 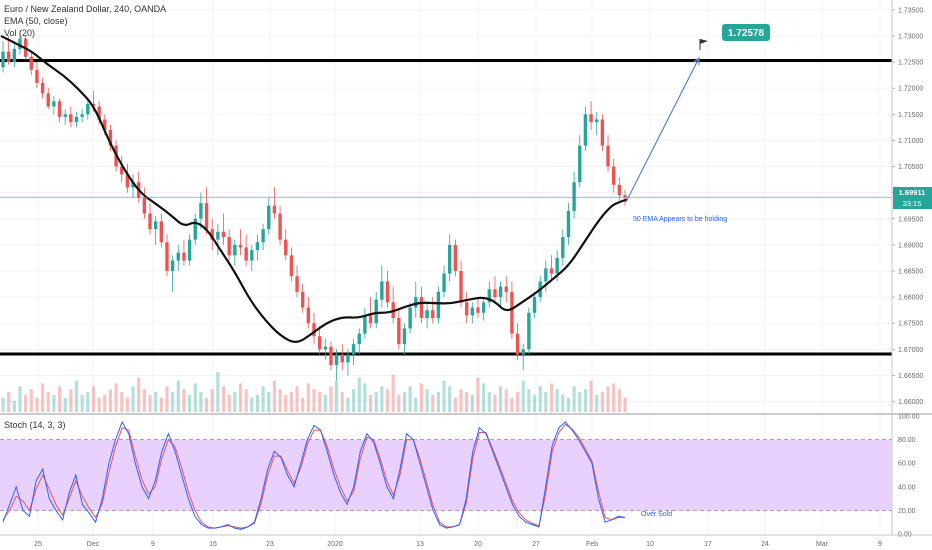 I want to click on price-tick-label: 1.67500, so click(x=910, y=324).